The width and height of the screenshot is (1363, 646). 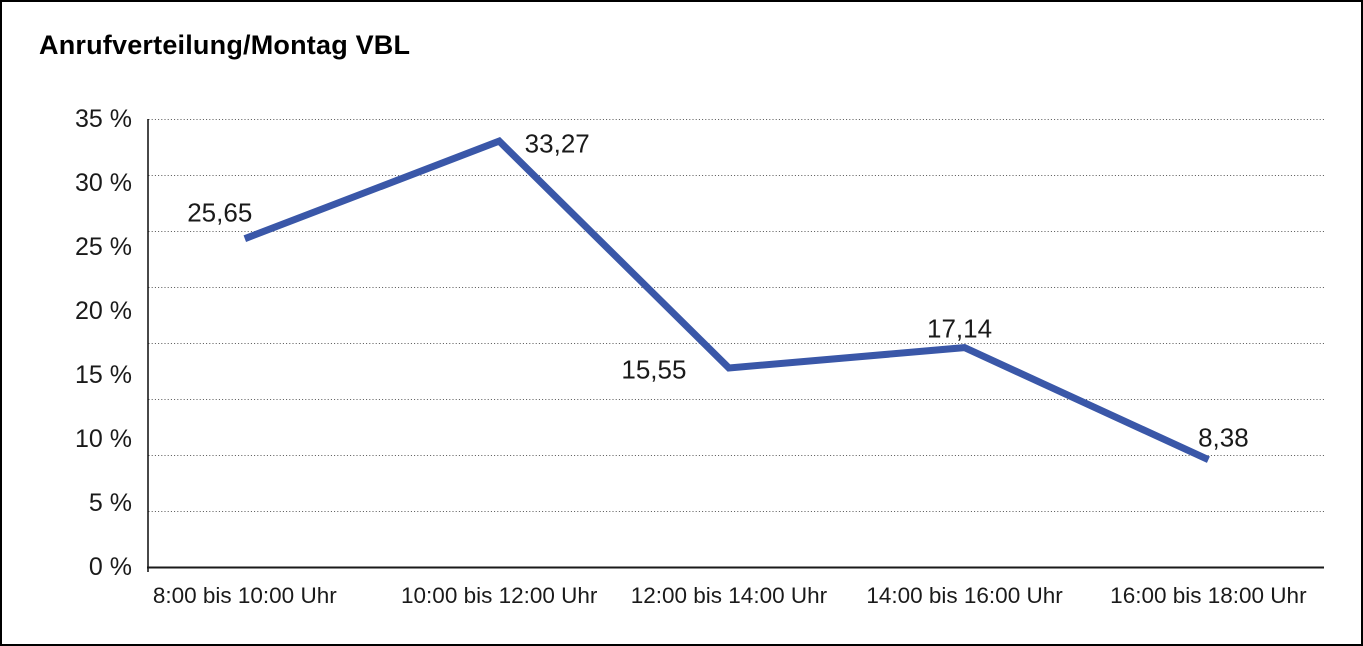 What do you see at coordinates (1208, 595) in the screenshot?
I see `x-axis-category-label: 16:00 bis 18:00 Uhr` at bounding box center [1208, 595].